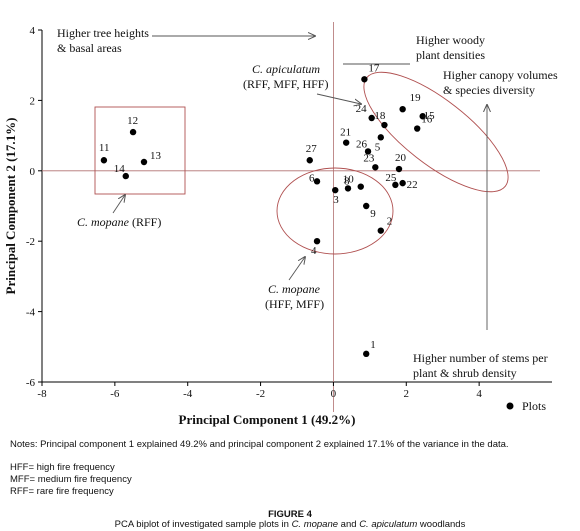 The height and width of the screenshot is (531, 580). I want to click on data-point-label: 22, so click(412, 185).